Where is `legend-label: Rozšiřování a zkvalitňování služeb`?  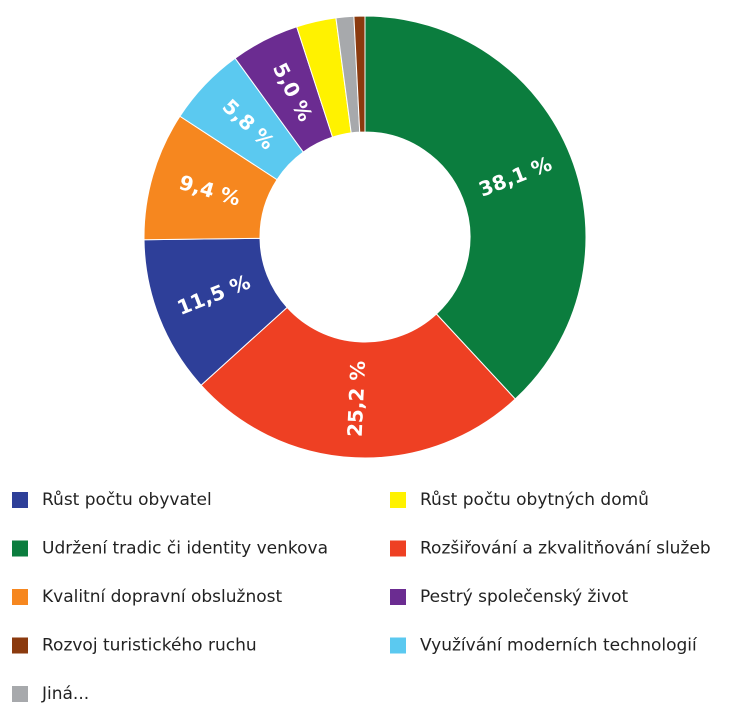
legend-label: Rozšiřování a zkvalitňování služeb is located at coordinates (565, 549).